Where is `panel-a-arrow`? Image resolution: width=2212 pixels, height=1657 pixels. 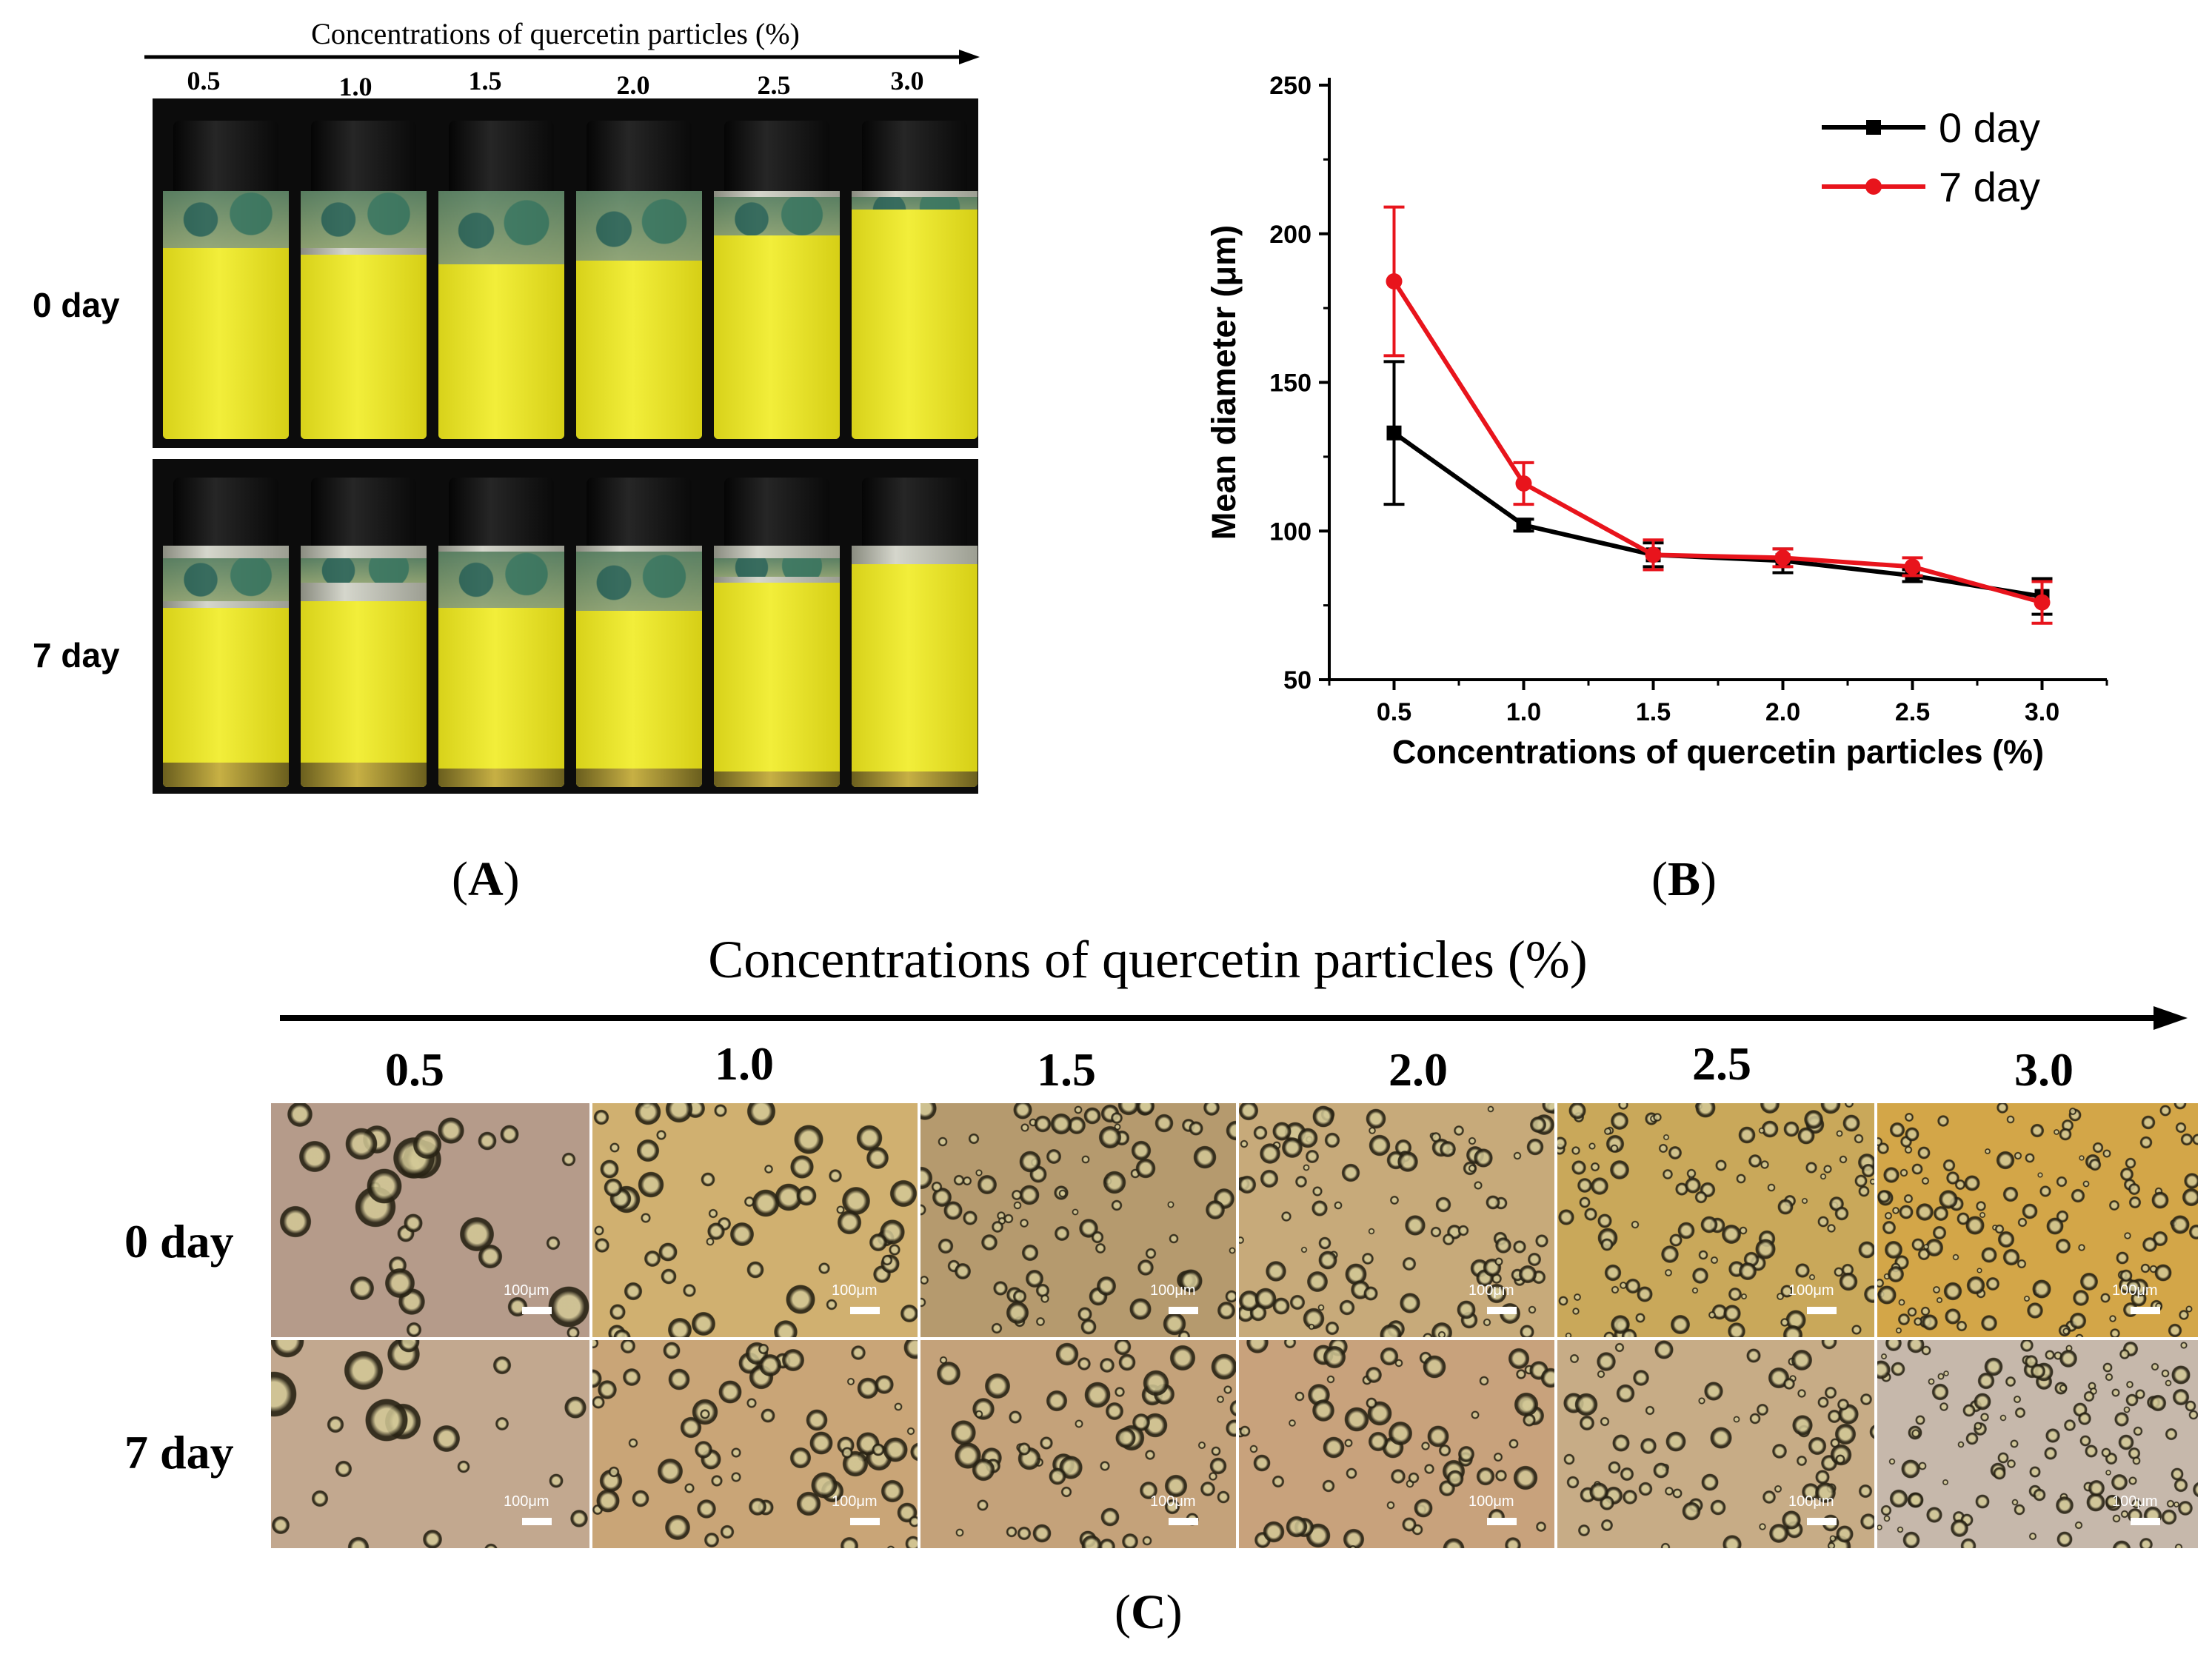
panel-a-arrow is located at coordinates (562, 57).